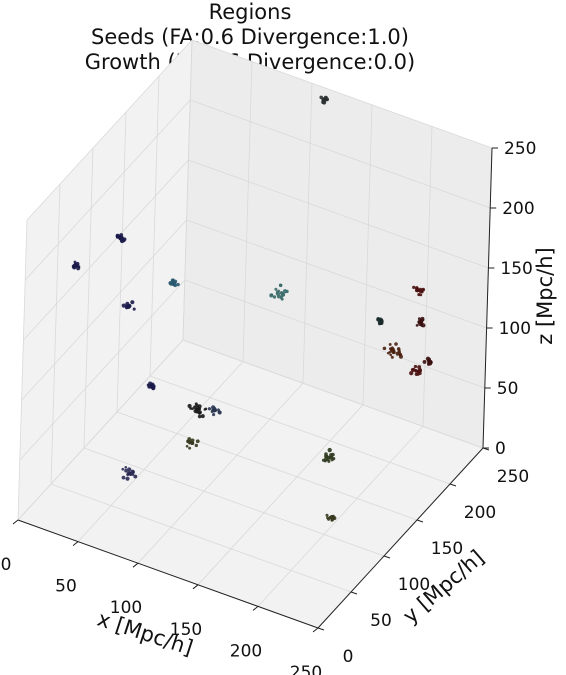  Describe the element at coordinates (520, 149) in the screenshot. I see `z-tick-label: 250` at that location.